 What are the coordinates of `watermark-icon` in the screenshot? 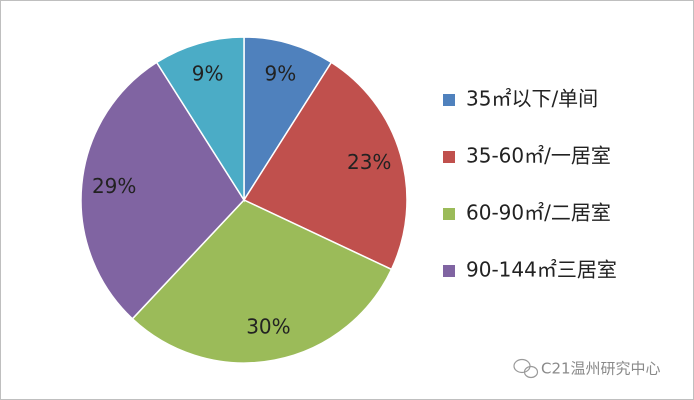 It's located at (526, 368).